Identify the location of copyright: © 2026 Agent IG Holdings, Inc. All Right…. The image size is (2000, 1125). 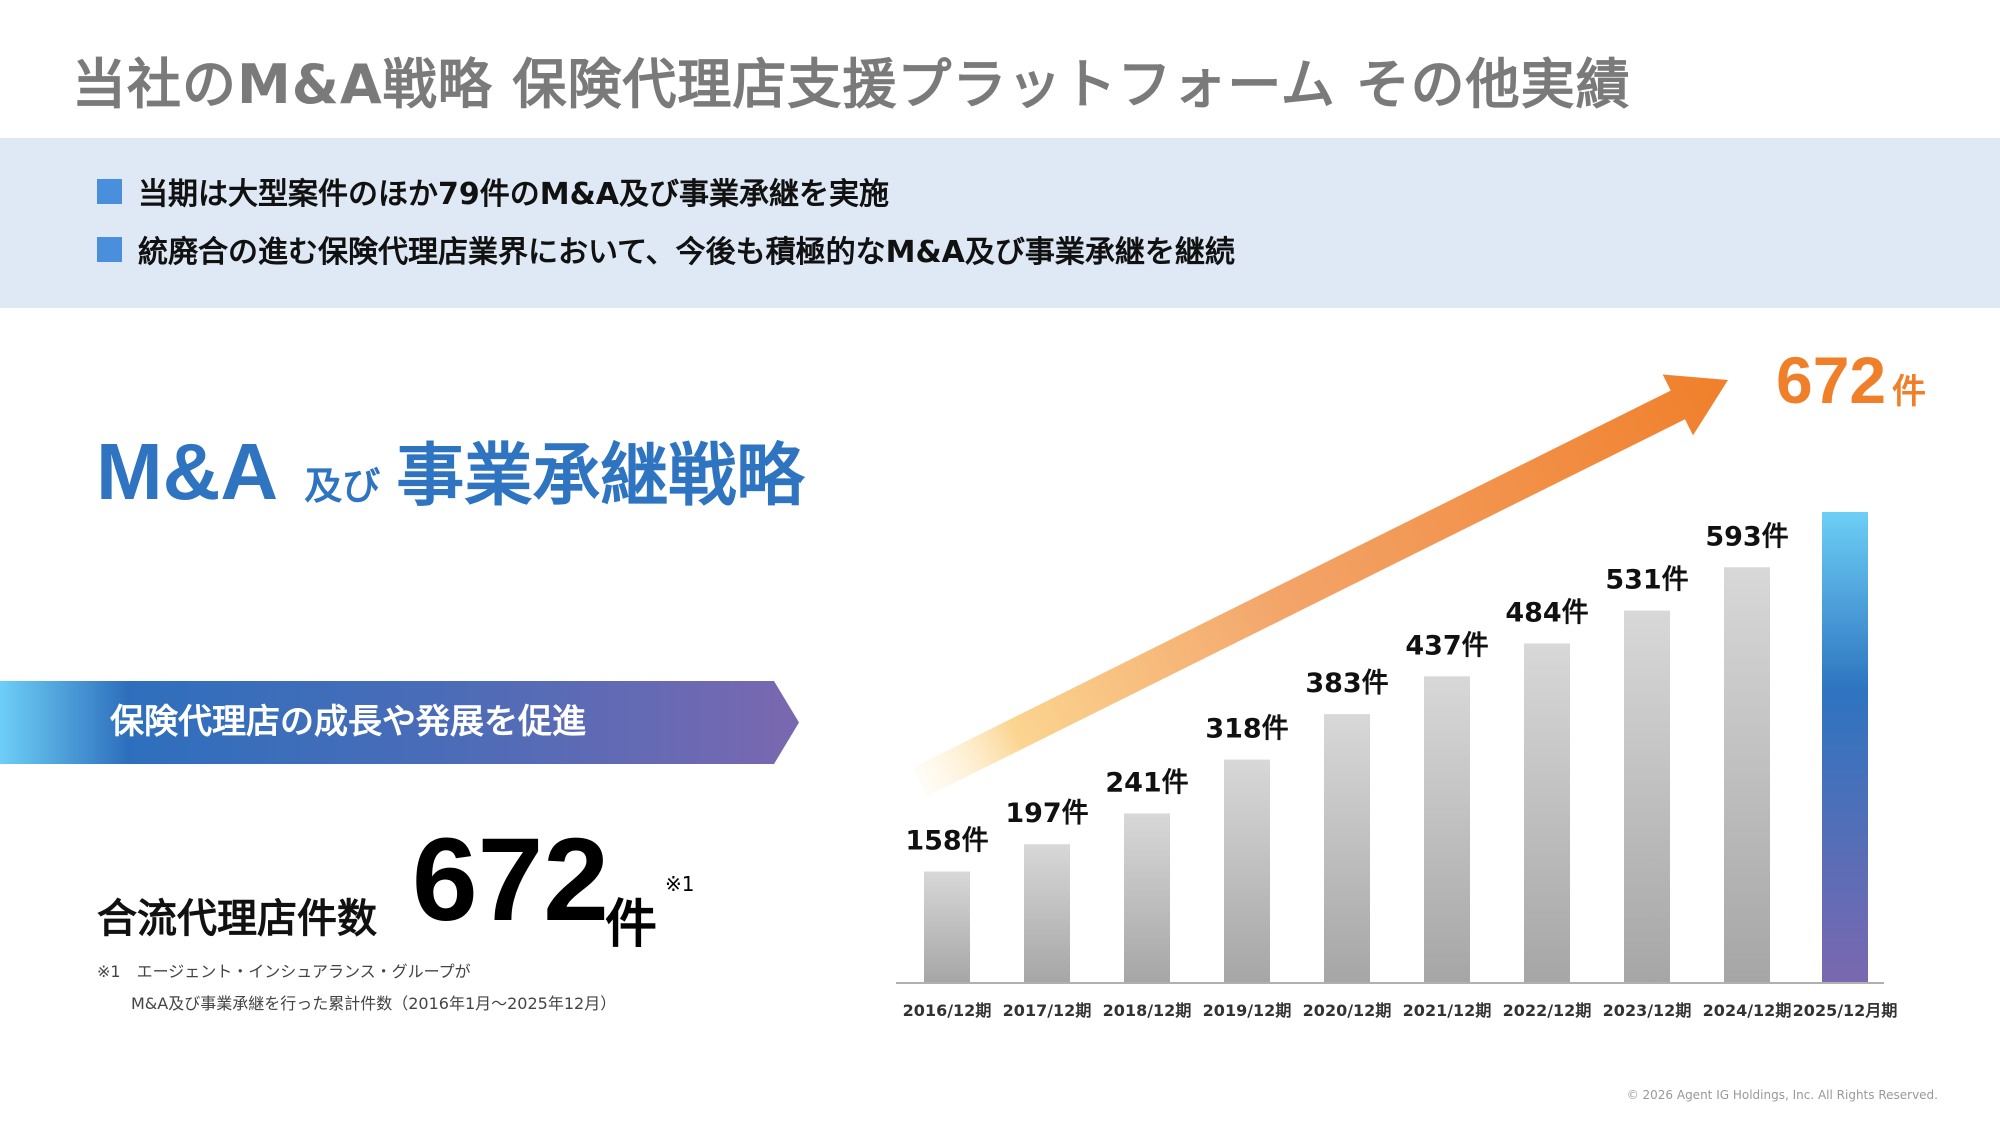
(1782, 1095).